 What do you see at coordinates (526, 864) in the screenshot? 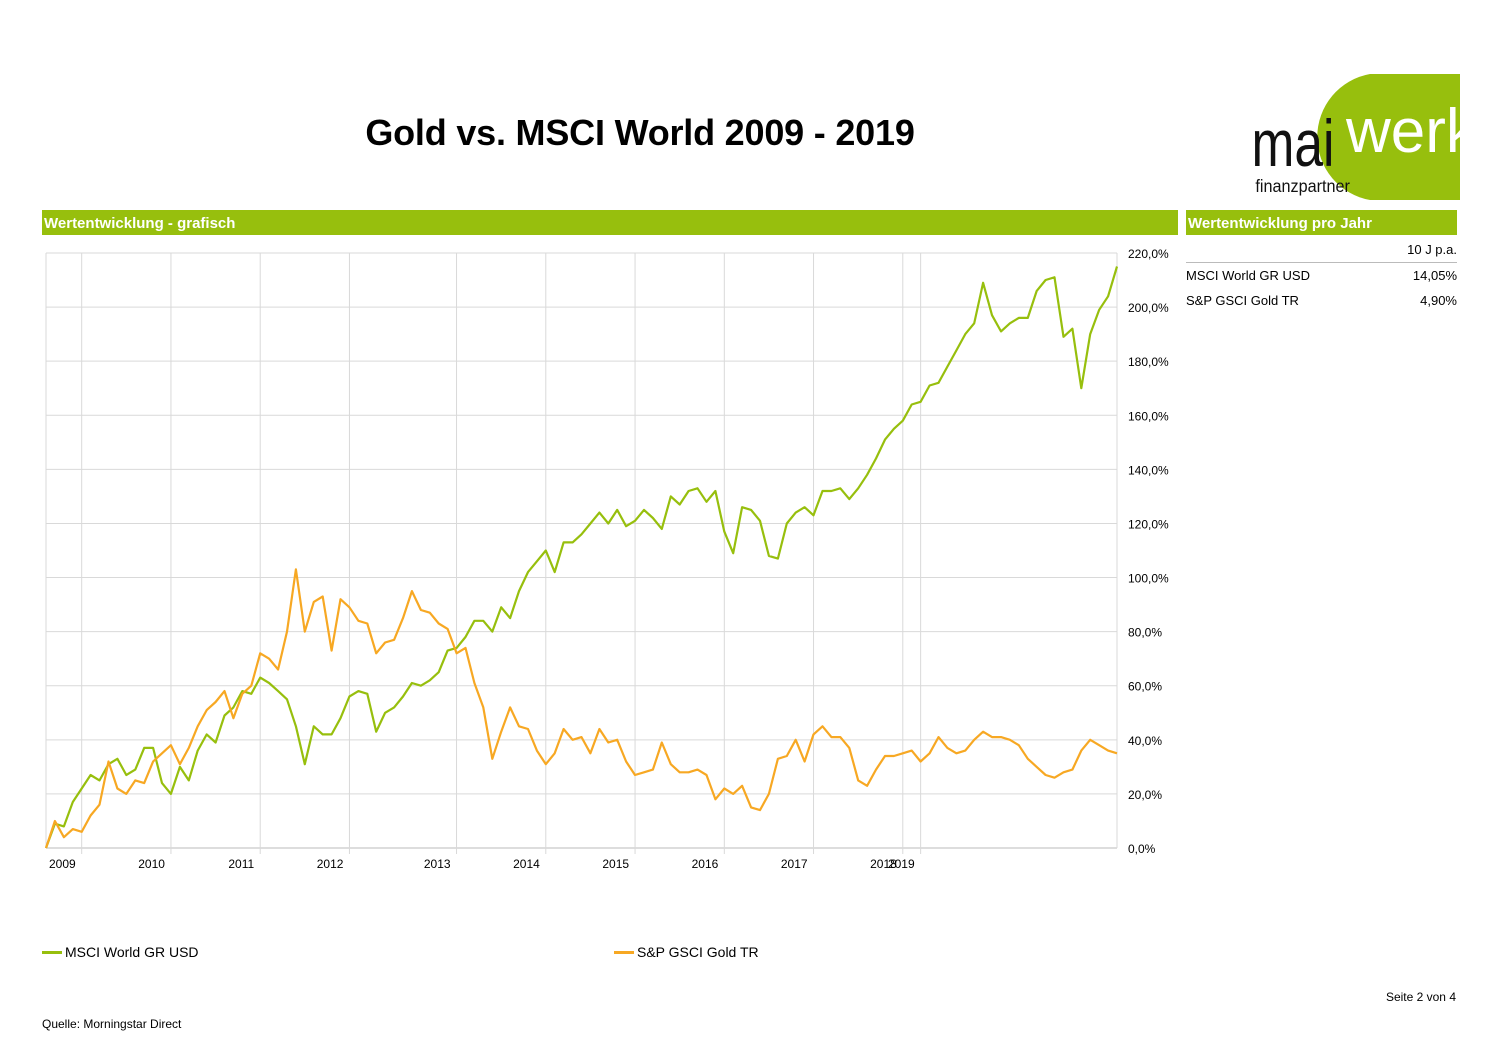
I see `x-tick-label: 2014` at bounding box center [526, 864].